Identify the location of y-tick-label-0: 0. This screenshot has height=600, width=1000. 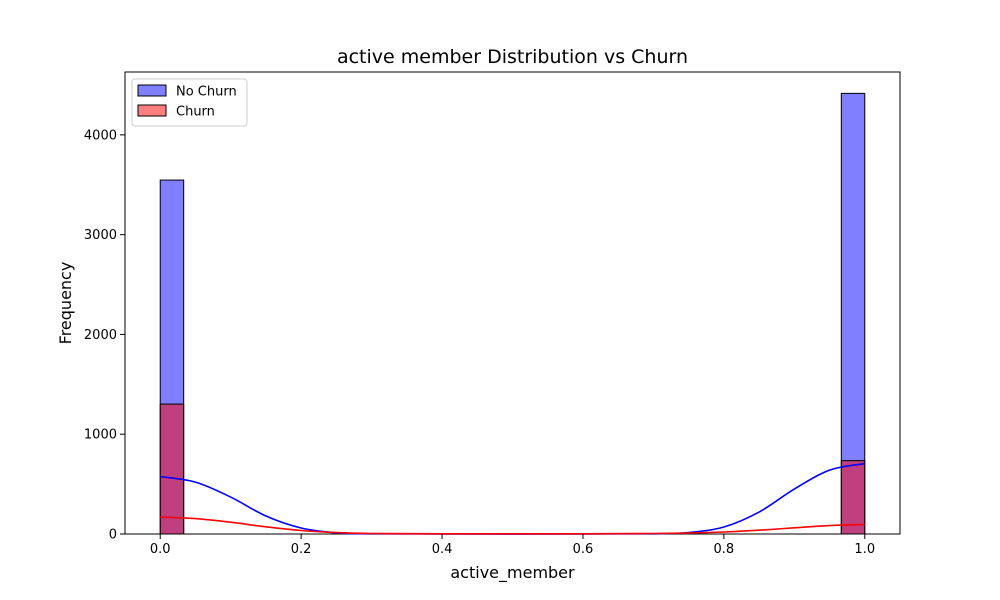
(113, 535).